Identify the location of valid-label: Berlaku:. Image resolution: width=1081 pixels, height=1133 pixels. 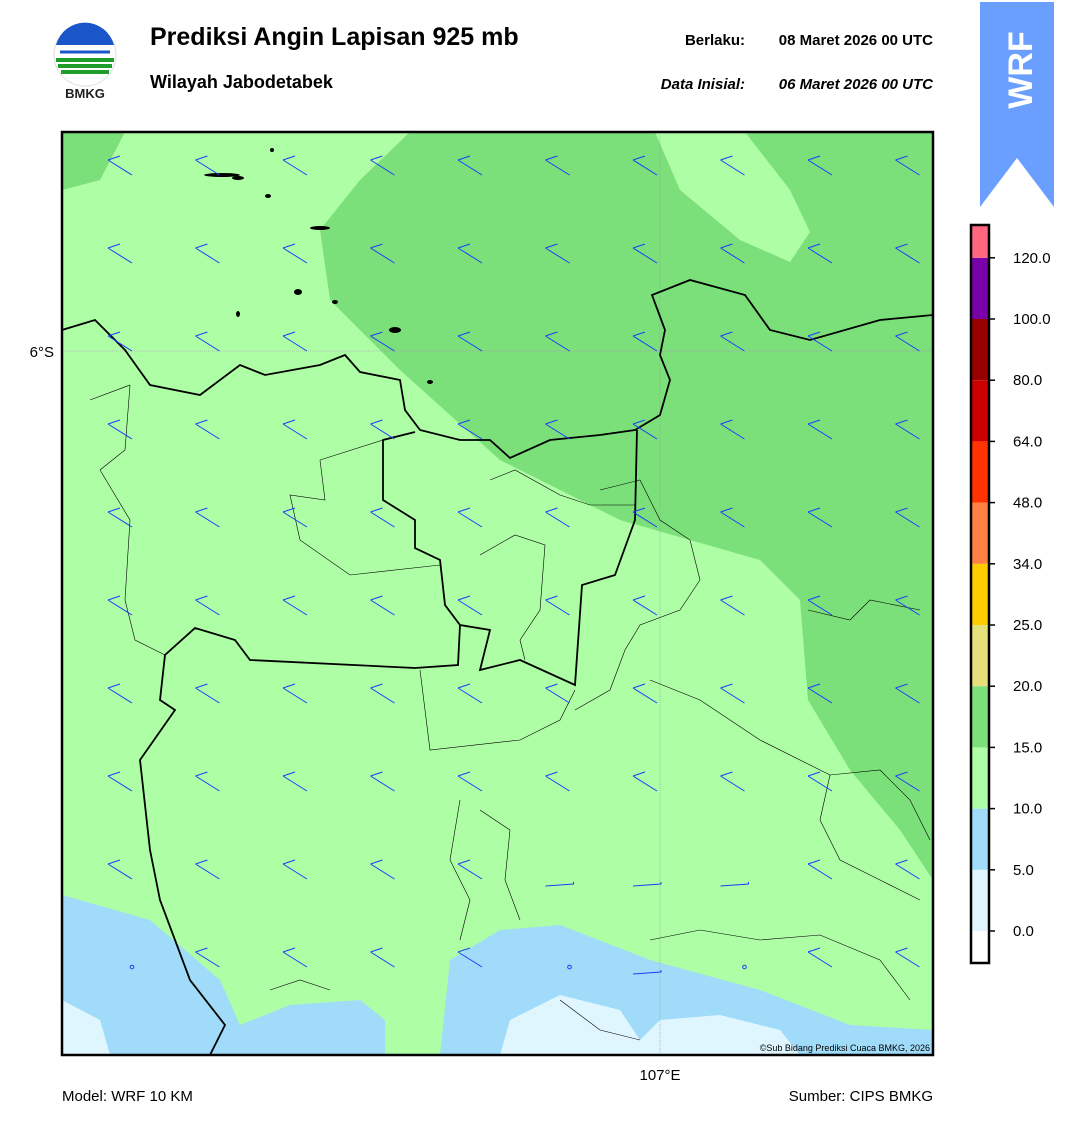
(715, 40).